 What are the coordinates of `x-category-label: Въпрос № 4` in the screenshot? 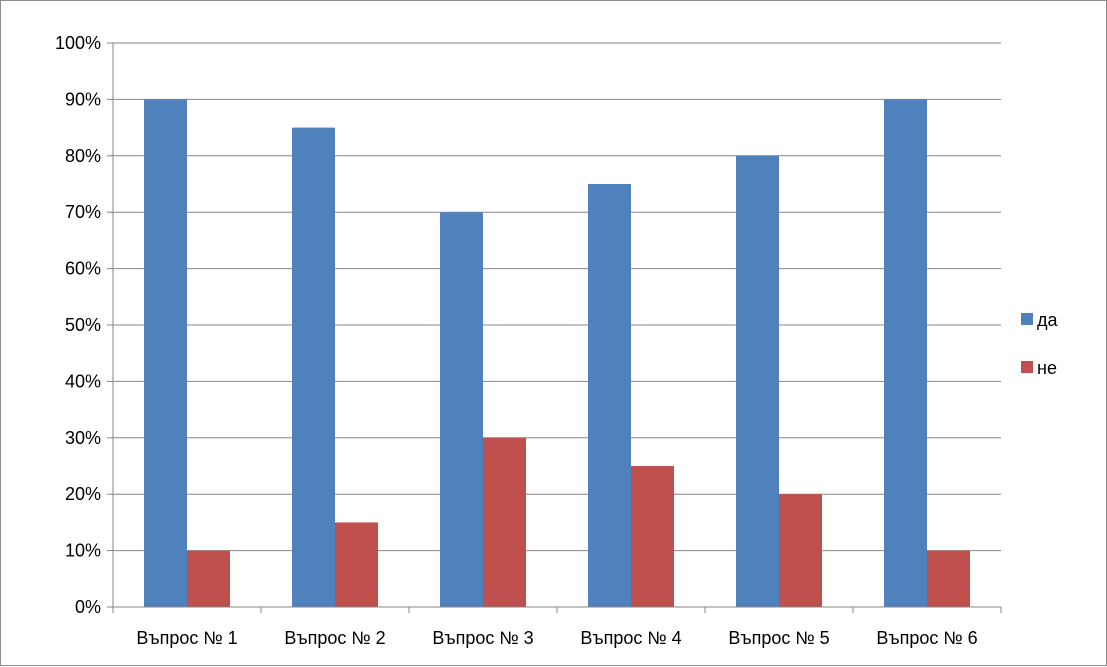 It's located at (630, 638).